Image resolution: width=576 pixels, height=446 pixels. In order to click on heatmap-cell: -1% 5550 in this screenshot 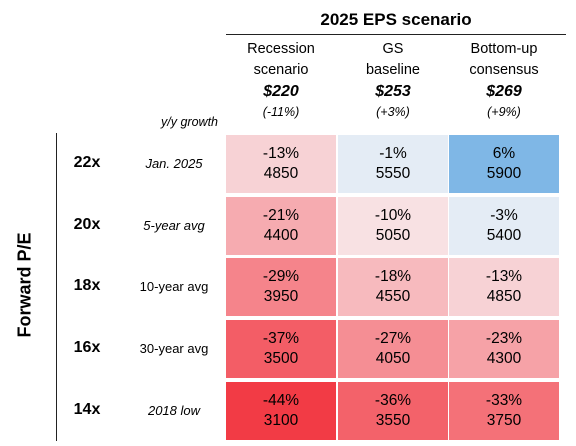, I will do `click(393, 164)`.